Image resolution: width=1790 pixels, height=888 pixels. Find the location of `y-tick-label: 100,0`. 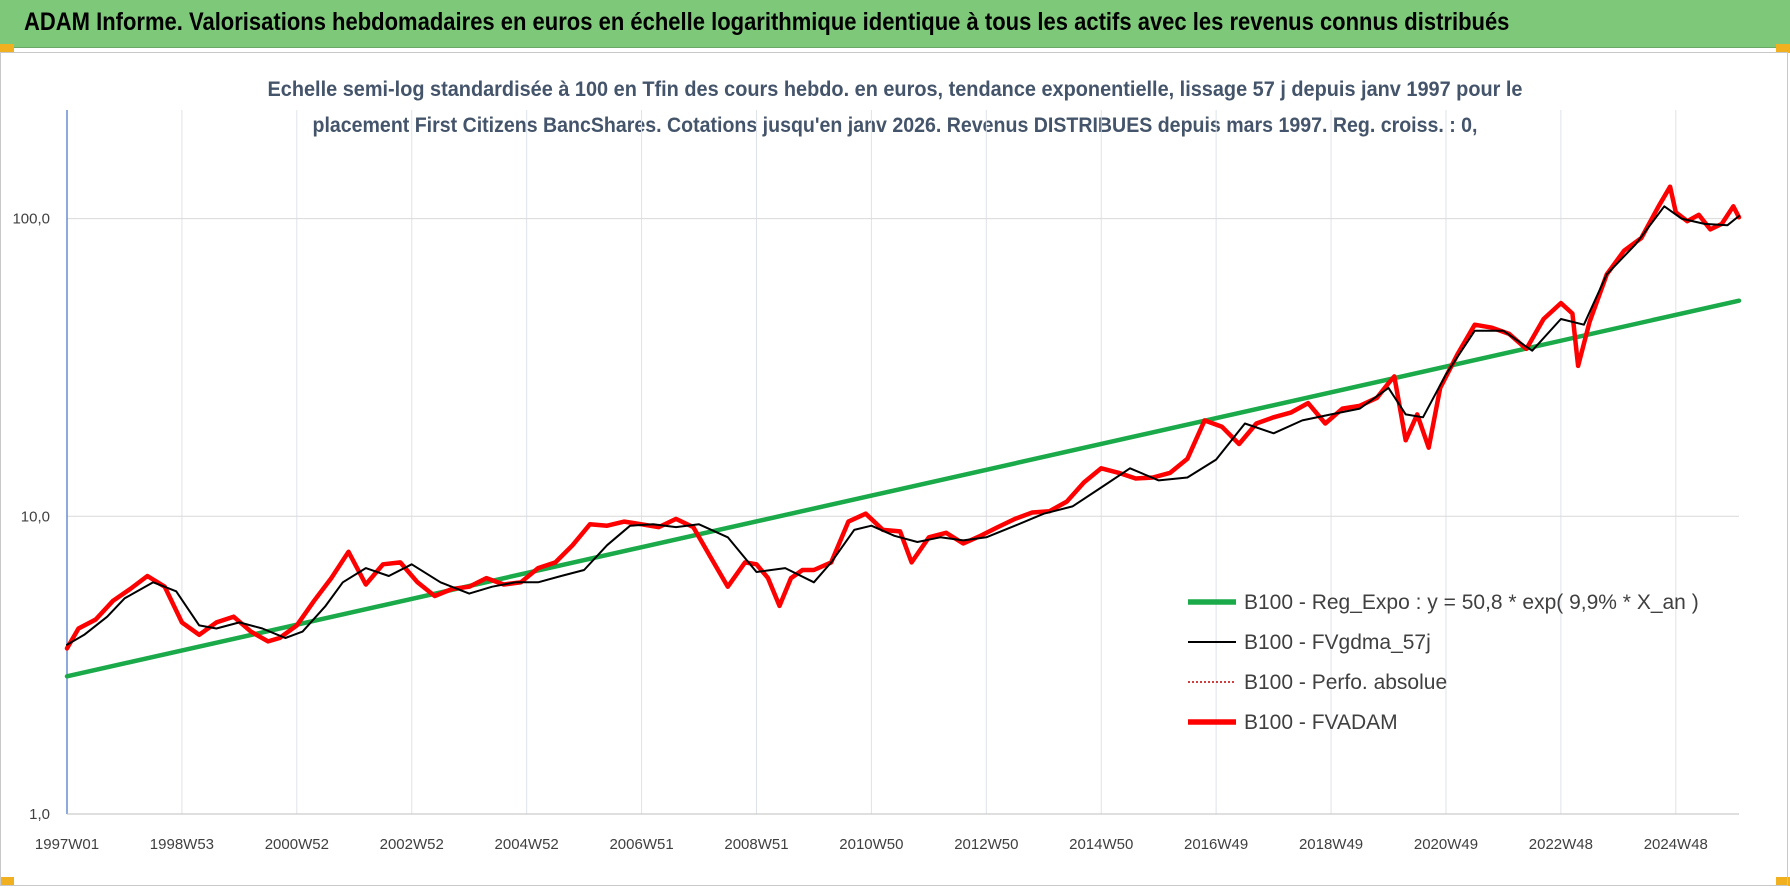

y-tick-label: 100,0 is located at coordinates (31, 219).